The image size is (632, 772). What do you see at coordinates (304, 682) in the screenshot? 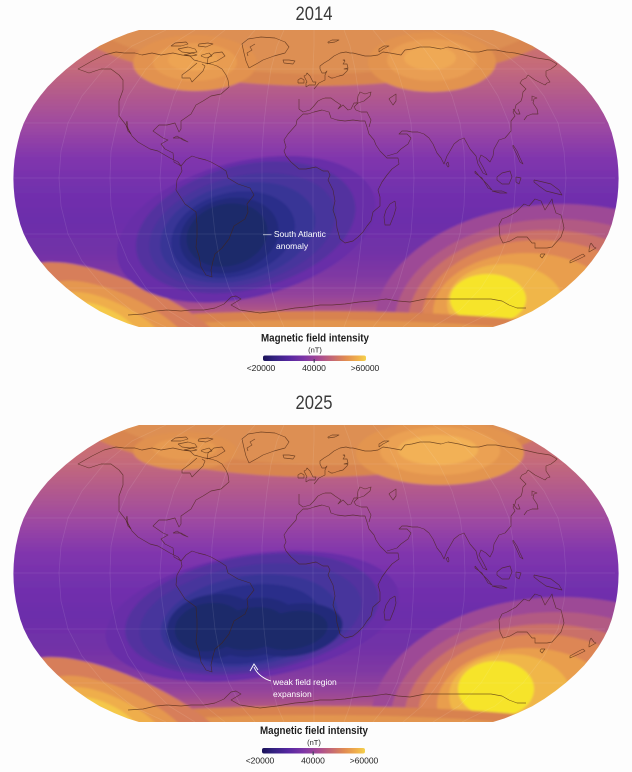
I see `svg-text: weak field region` at bounding box center [304, 682].